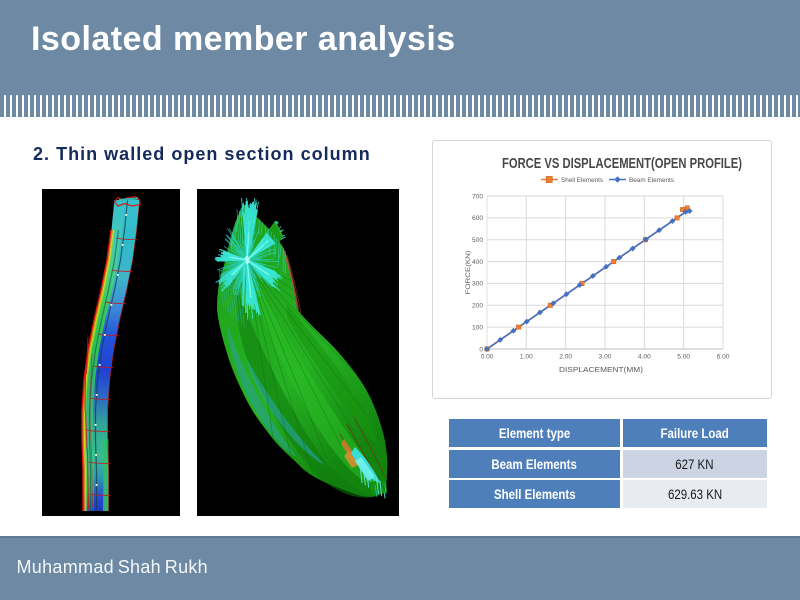 This screenshot has width=800, height=600. Describe the element at coordinates (622, 163) in the screenshot. I see `svg-text:FORCE VS DISPLACEMENT(OPEN PRO: FORCE VS DISPLACEMENT(OPEN PROFILE)` at that location.